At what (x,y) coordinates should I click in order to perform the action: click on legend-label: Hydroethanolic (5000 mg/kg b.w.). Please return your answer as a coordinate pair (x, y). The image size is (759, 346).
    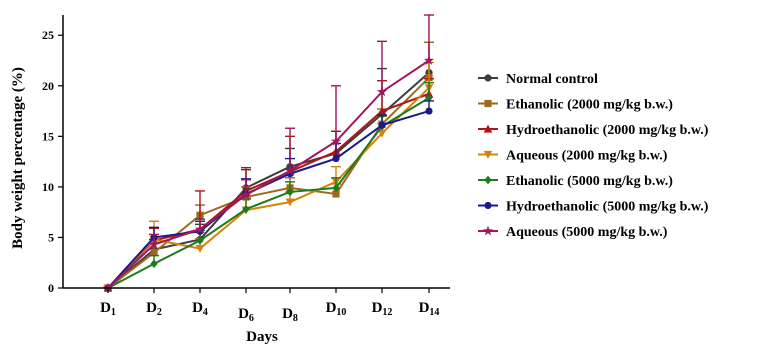
    Looking at the image, I should click on (607, 207).